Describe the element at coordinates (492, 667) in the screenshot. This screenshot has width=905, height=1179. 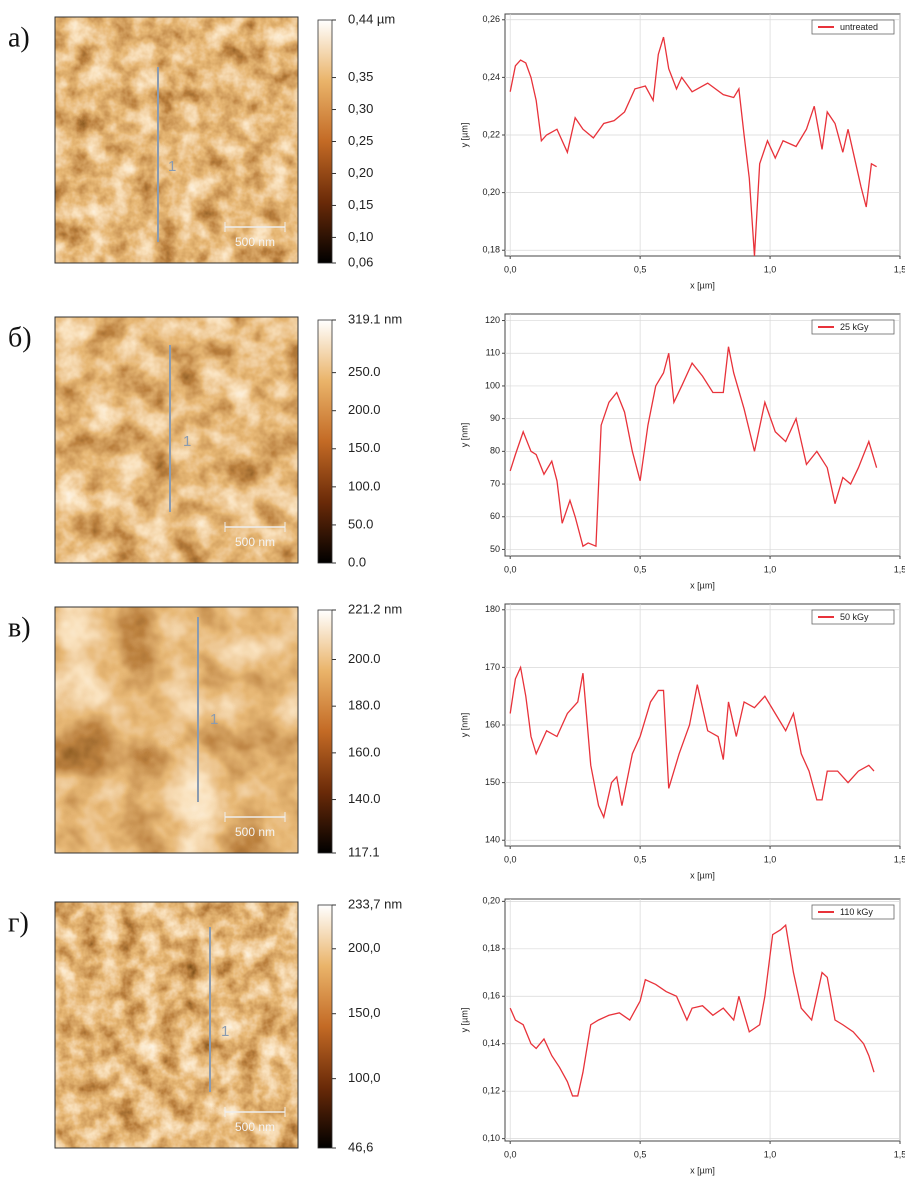
I see `y-tick-label: 170` at that location.